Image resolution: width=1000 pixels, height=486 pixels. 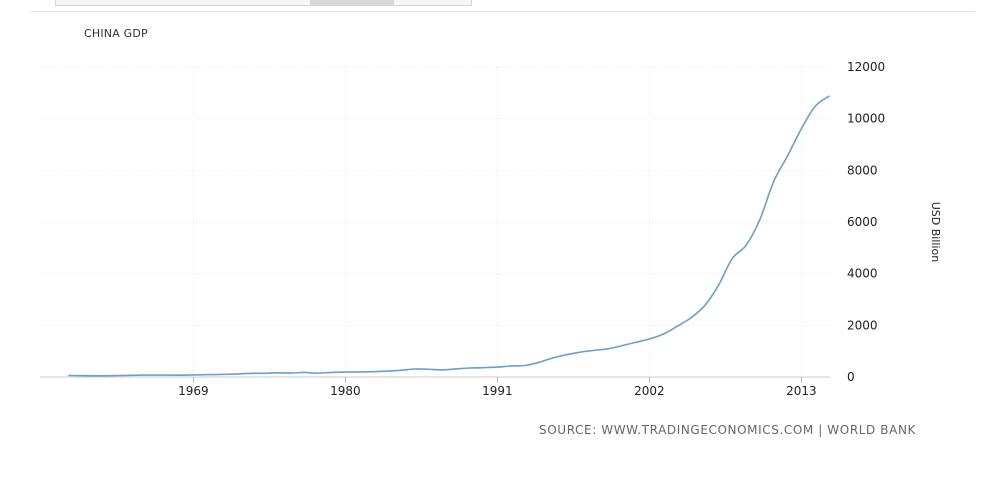 What do you see at coordinates (502, 11) in the screenshot?
I see `top-divider` at bounding box center [502, 11].